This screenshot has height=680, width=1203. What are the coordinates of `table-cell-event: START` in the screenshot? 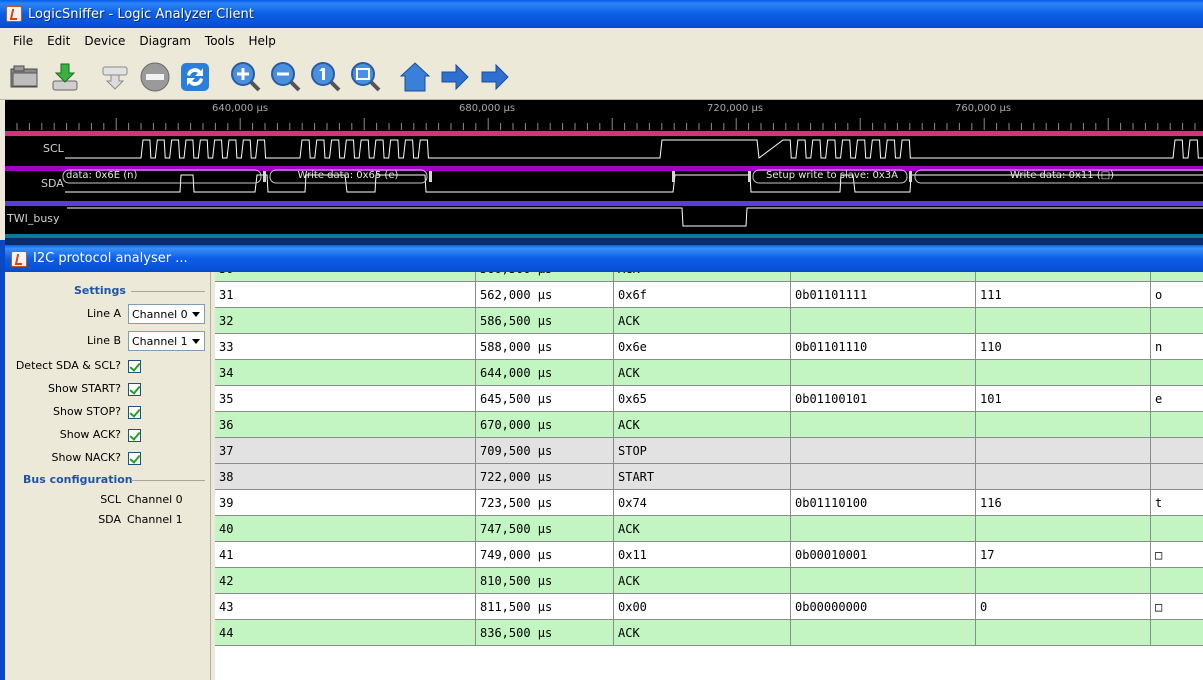 It's located at (702, 477).